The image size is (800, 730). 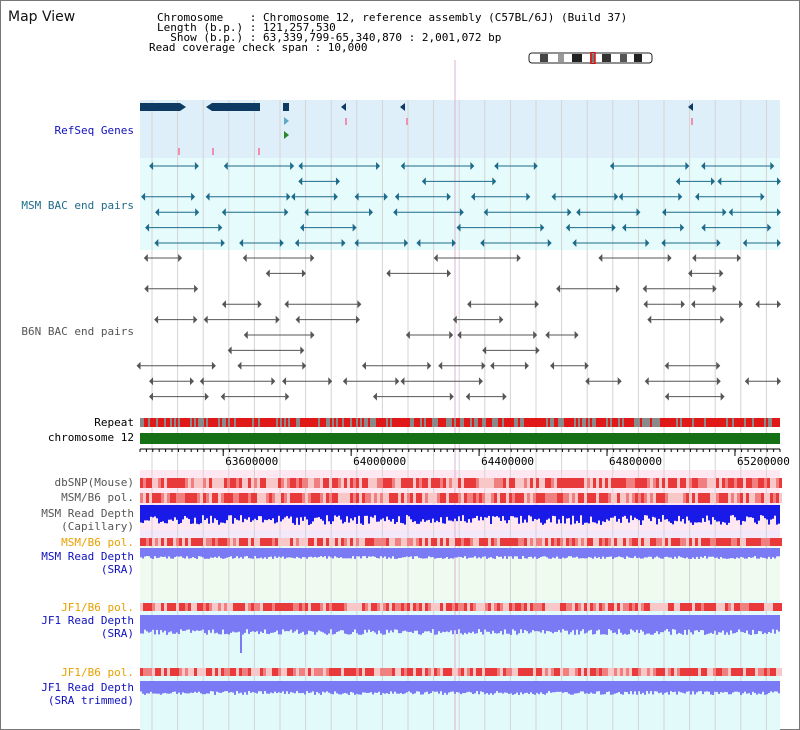 I want to click on refseq-genes-label: RefSeq Genes, so click(x=94, y=130).